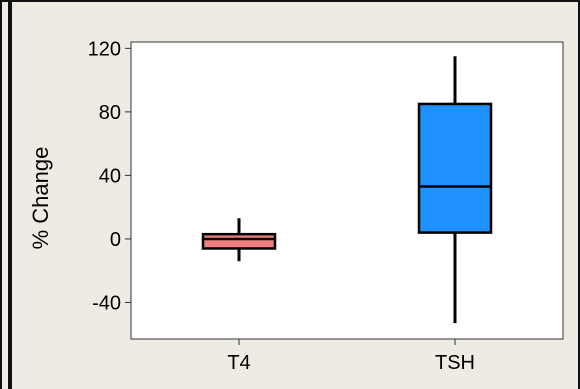 The width and height of the screenshot is (580, 389). Describe the element at coordinates (40, 198) in the screenshot. I see `y-axis-label: % Change` at that location.